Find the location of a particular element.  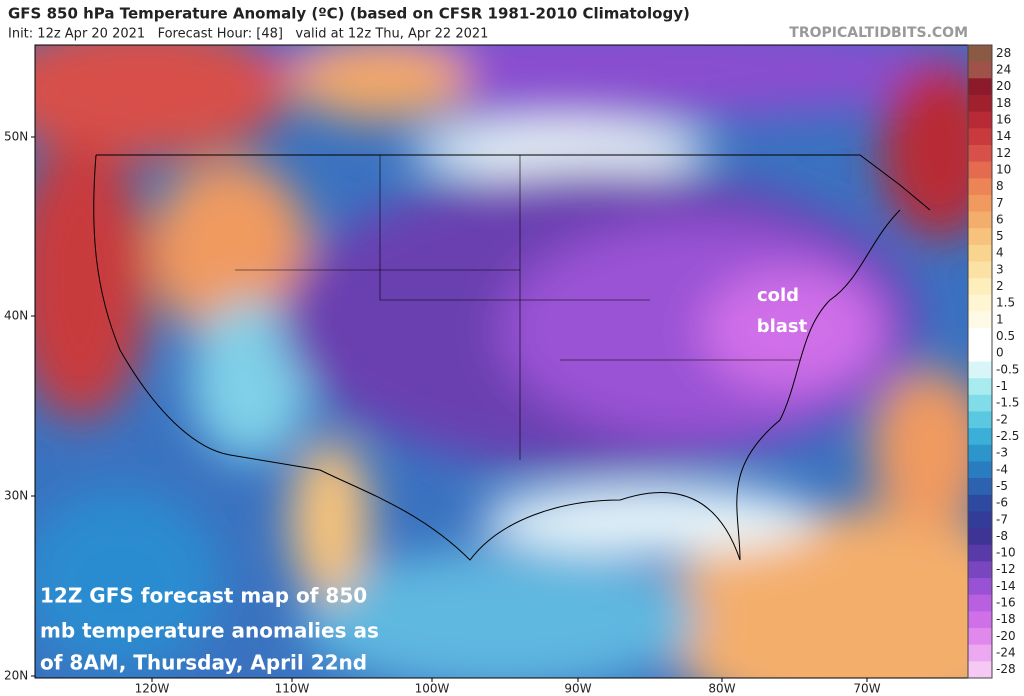

colorbar-label: -10 is located at coordinates (1006, 553).